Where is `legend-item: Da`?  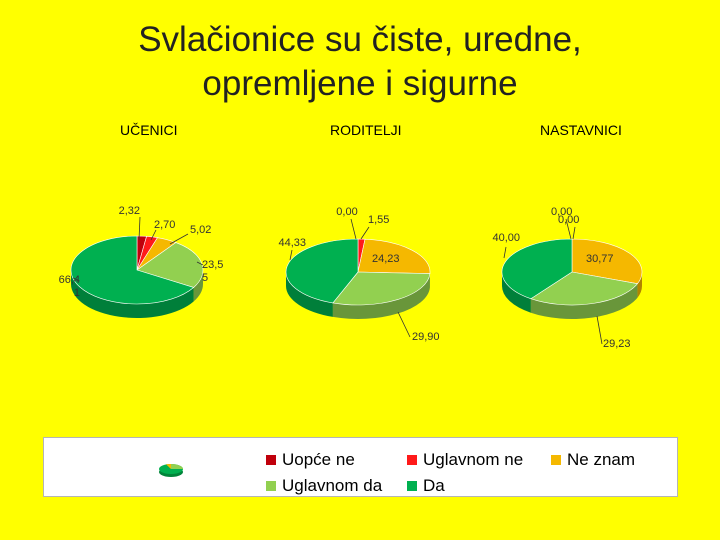 legend-item: Da is located at coordinates (426, 486).